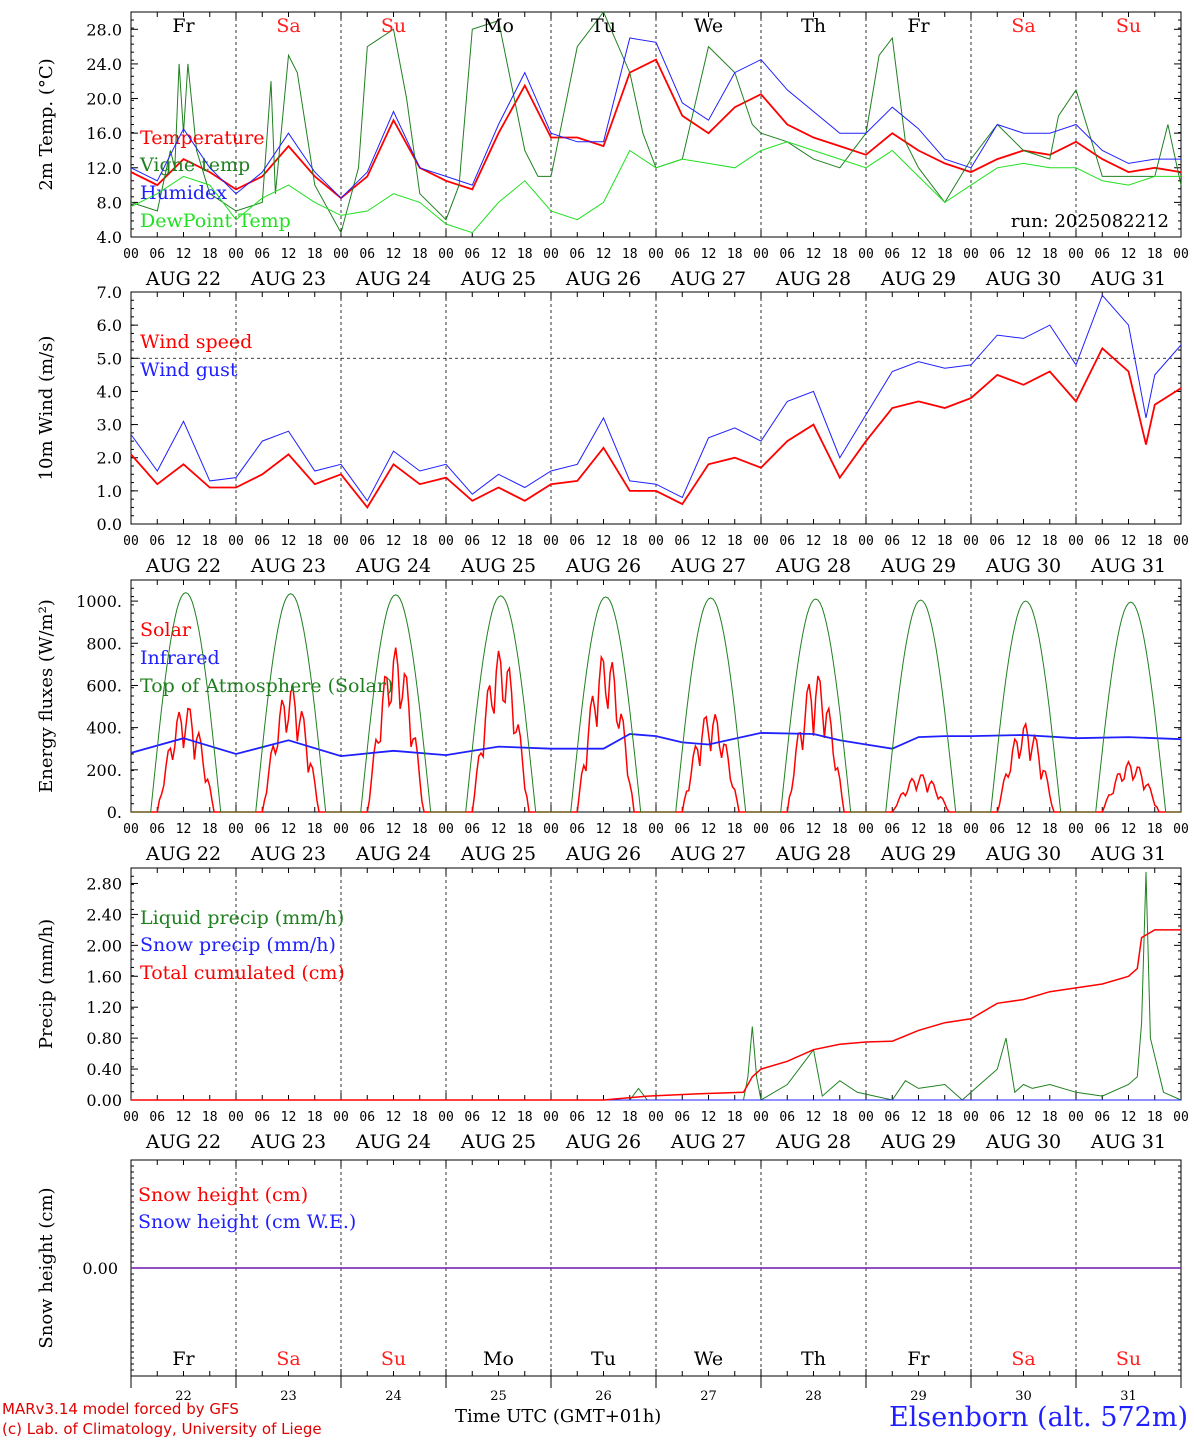  Describe the element at coordinates (813, 1396) in the screenshot. I see `day-number-label: 28` at that location.